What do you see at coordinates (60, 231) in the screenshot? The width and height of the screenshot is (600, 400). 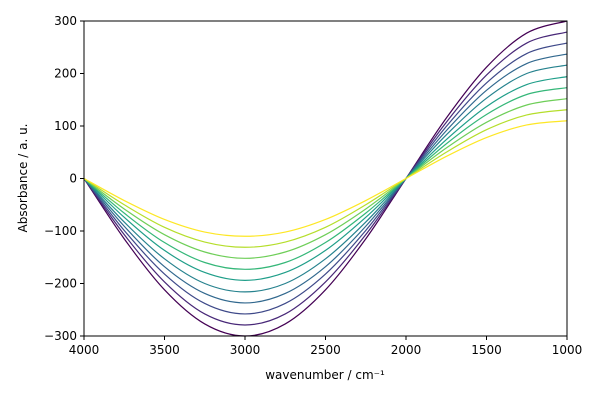 I see `y-tick-label: −100` at bounding box center [60, 231].